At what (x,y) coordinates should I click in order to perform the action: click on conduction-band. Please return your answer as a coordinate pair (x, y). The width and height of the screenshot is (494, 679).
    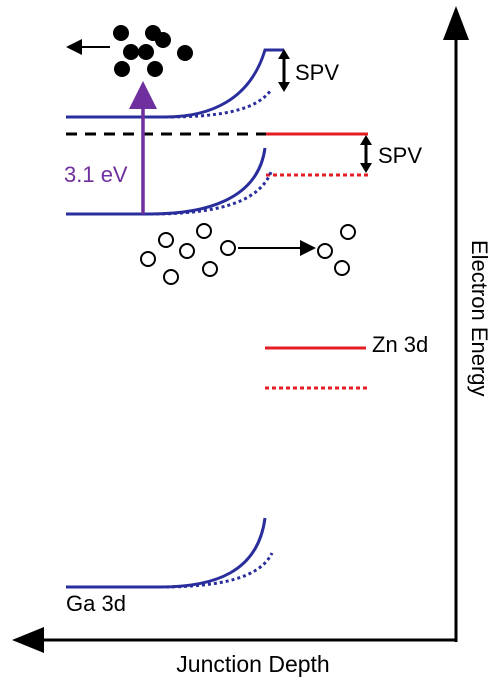
    Looking at the image, I should click on (175, 83).